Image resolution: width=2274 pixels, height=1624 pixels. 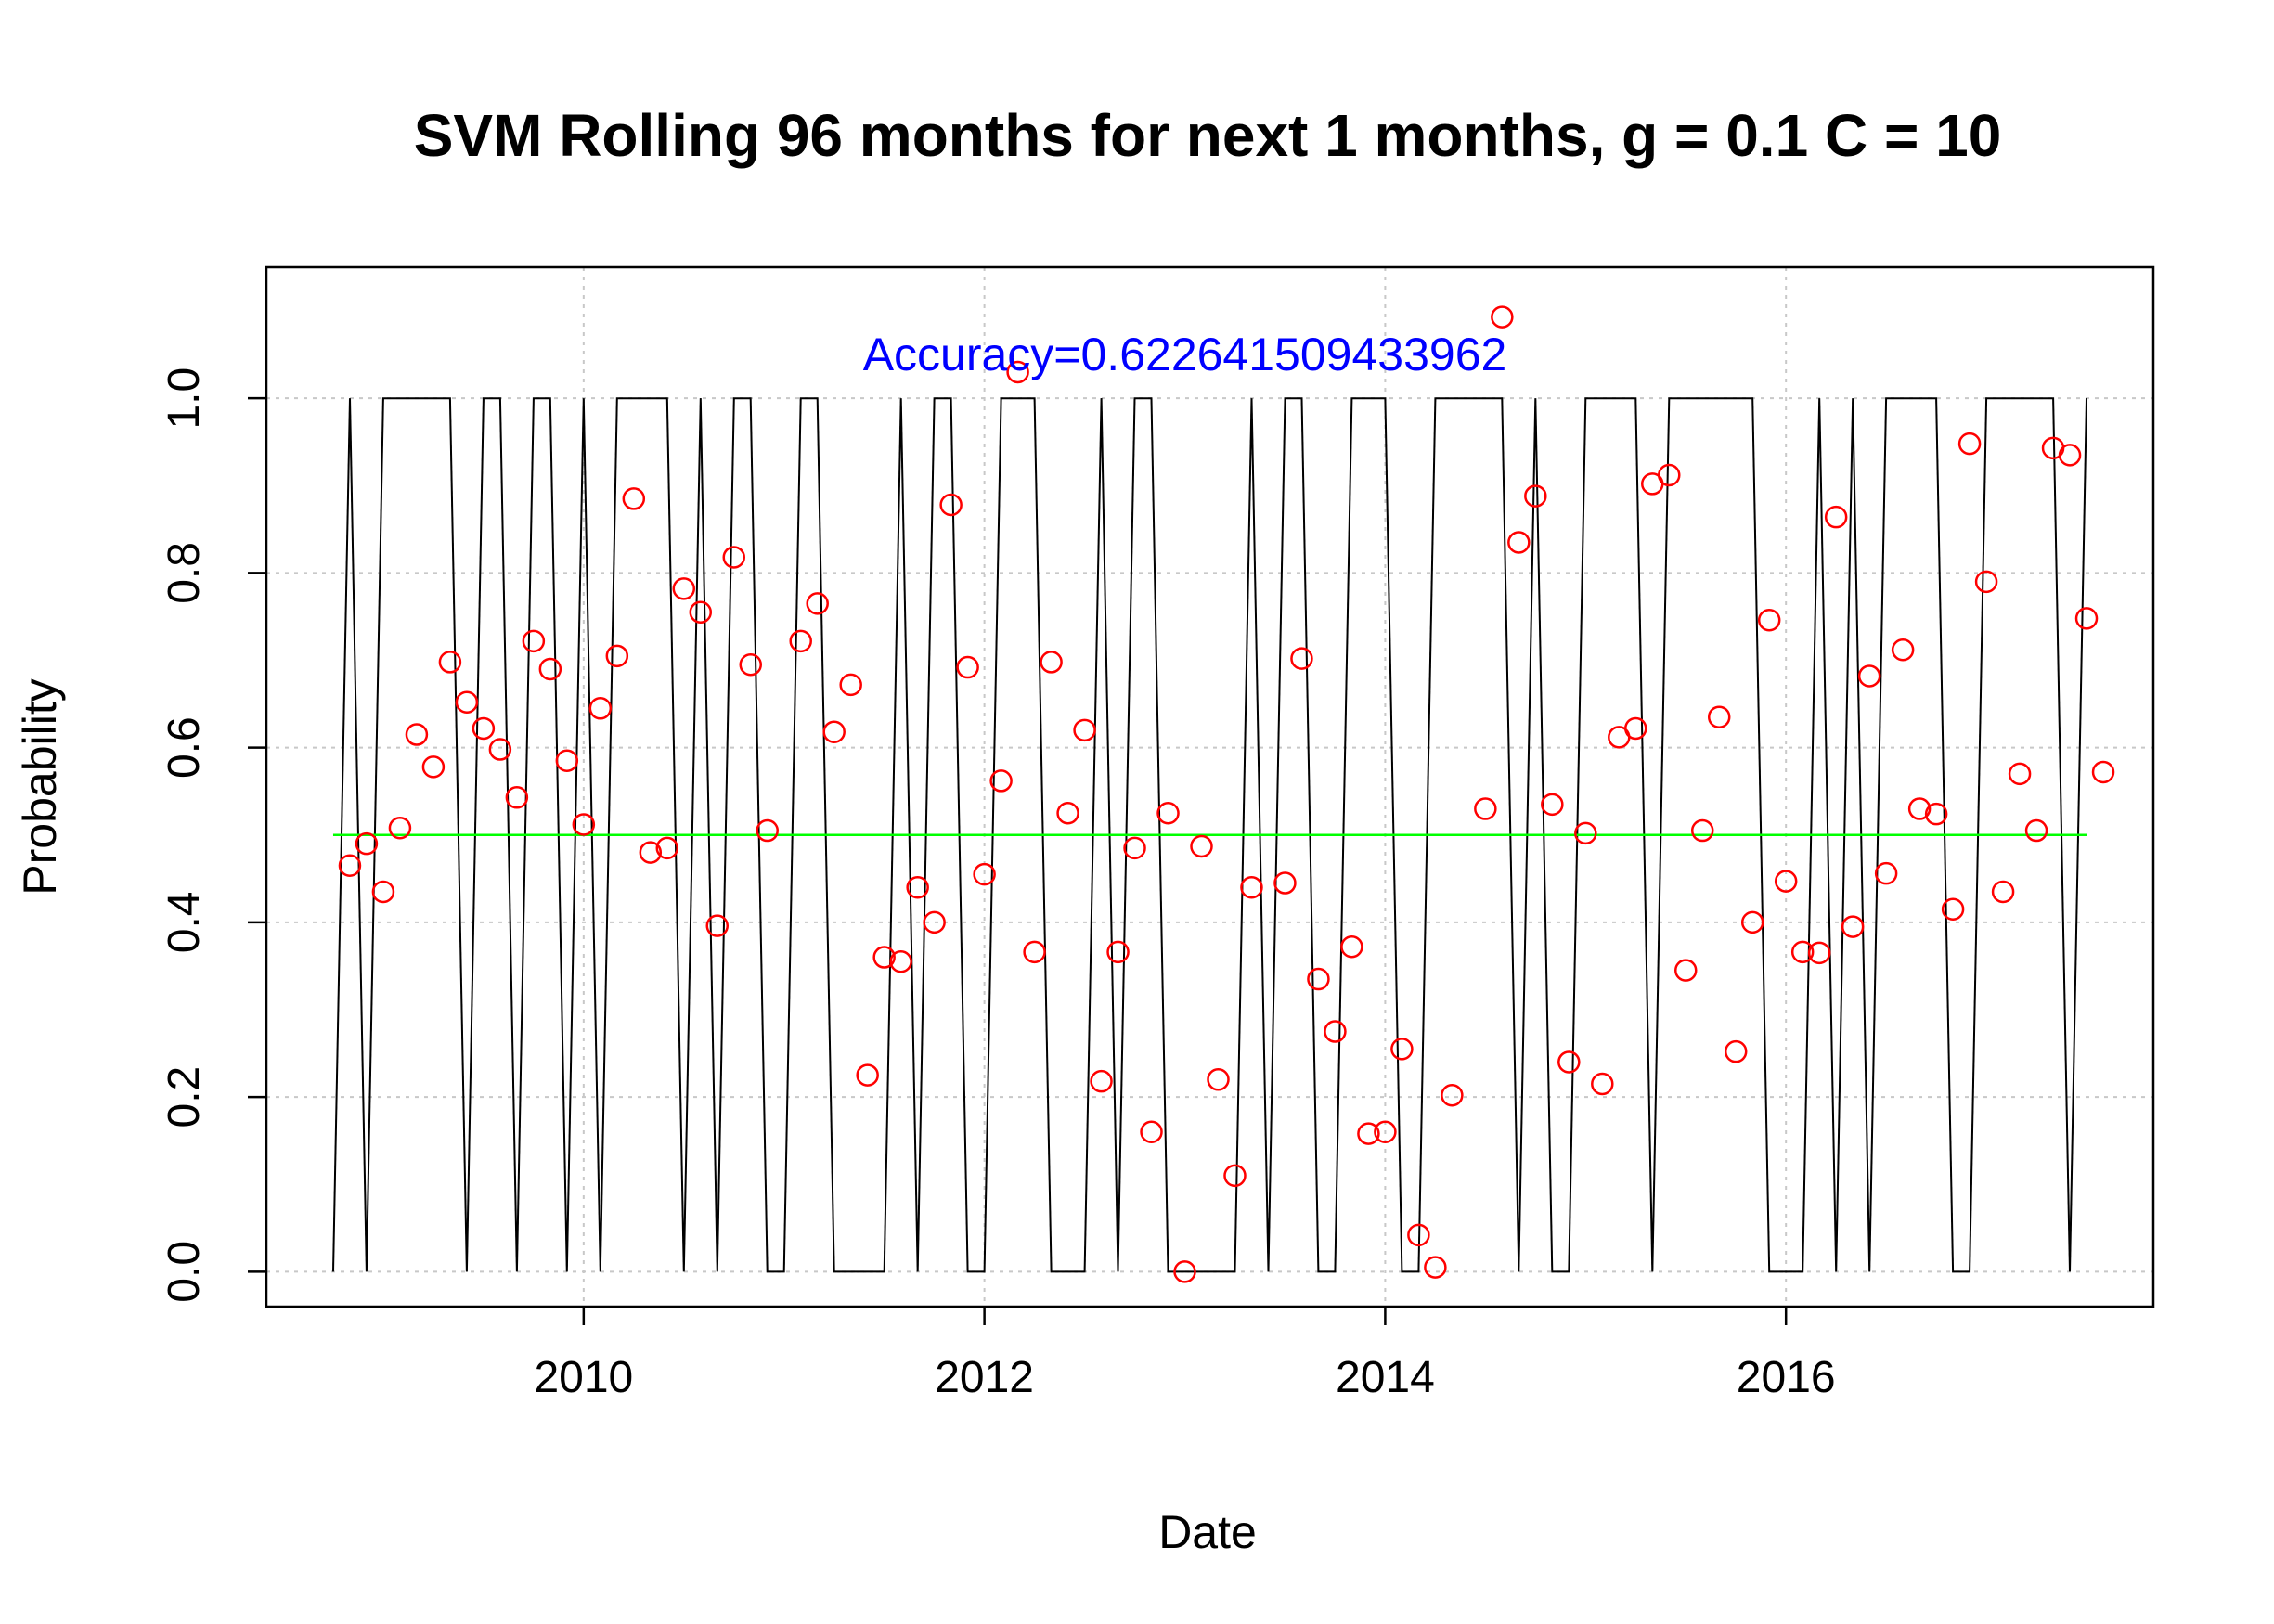 What do you see at coordinates (184, 923) in the screenshot?
I see `y-tick-label: 0.4` at bounding box center [184, 923].